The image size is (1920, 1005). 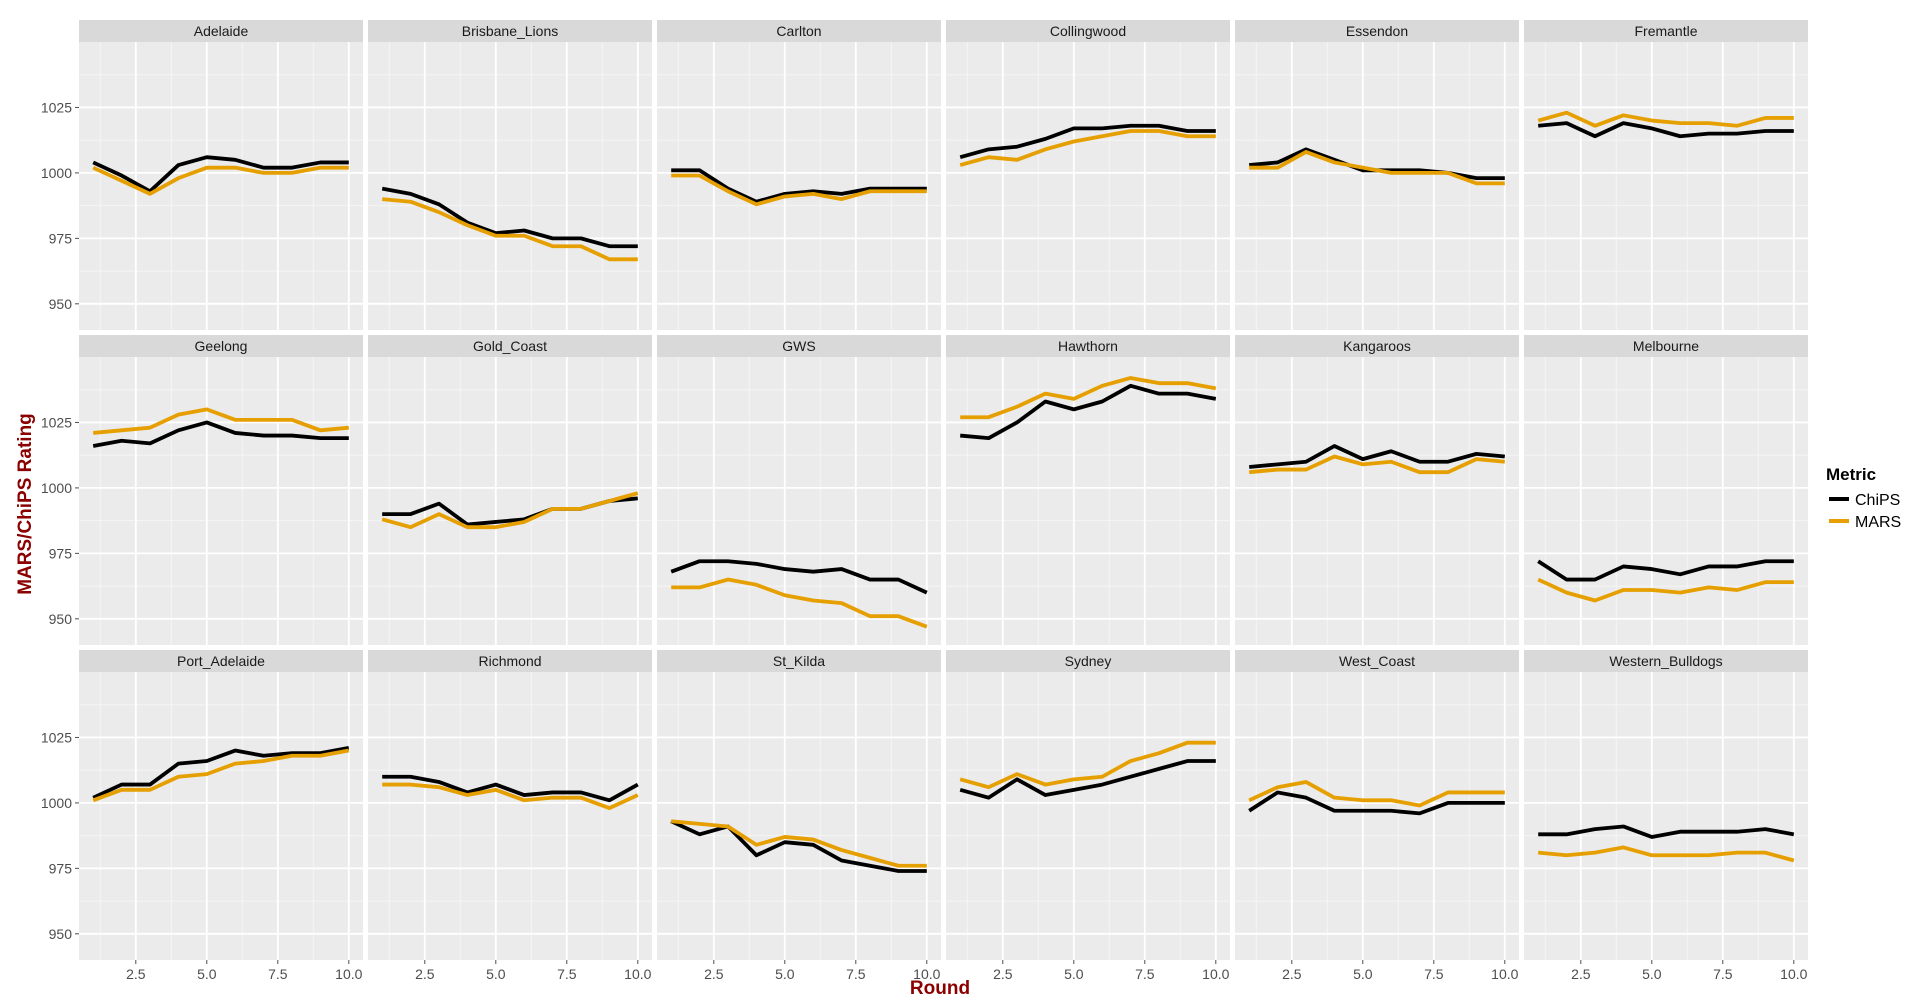 I want to click on facet-panel: Essendon, so click(x=1377, y=175).